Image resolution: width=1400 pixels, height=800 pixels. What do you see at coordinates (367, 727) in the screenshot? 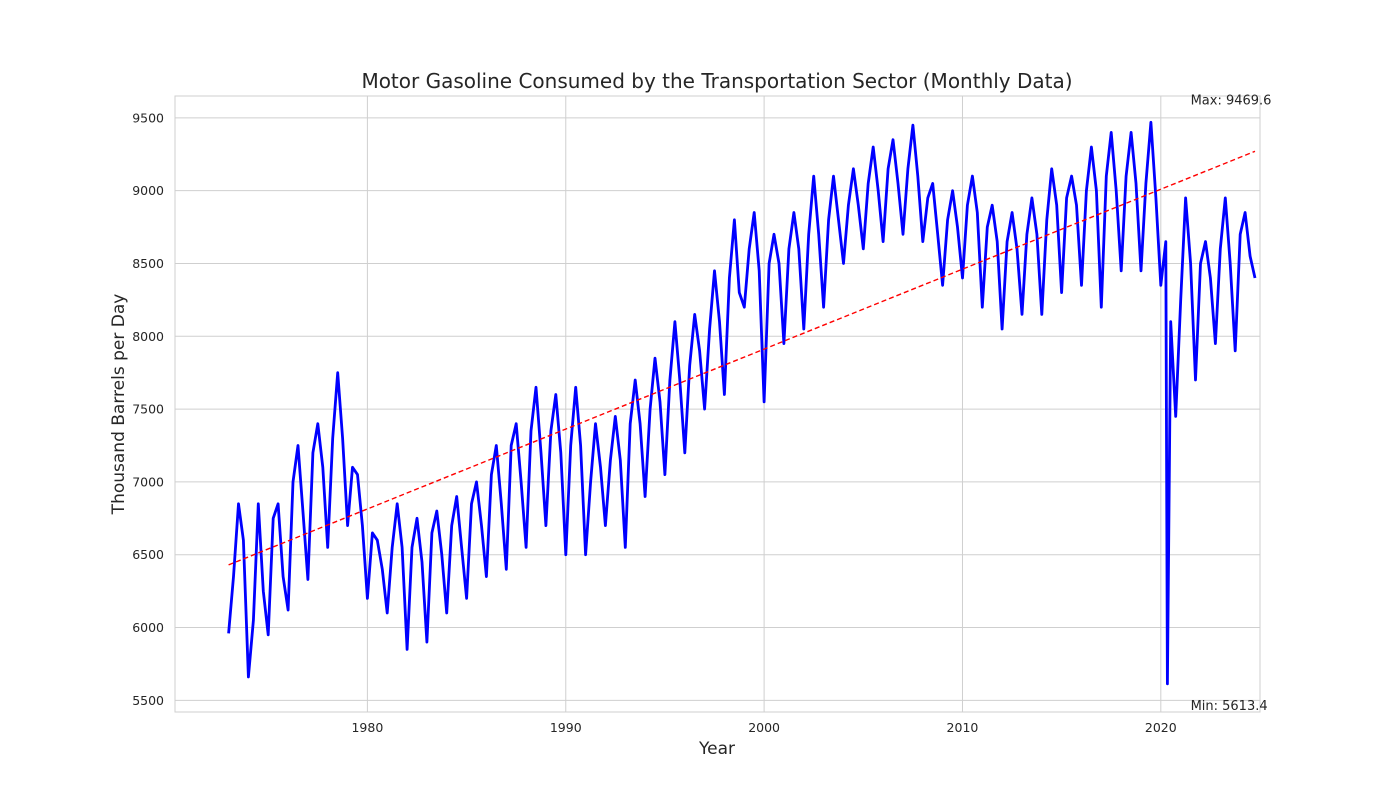
I see `x-tick-label: 1980` at bounding box center [367, 727].